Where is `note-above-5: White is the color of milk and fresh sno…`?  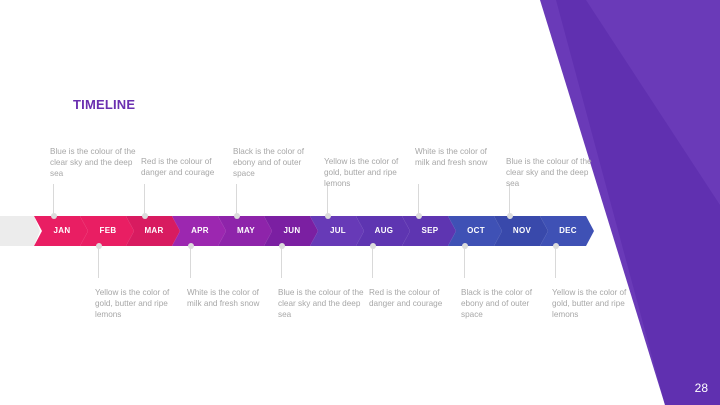 note-above-5: White is the color of milk and fresh sno… is located at coordinates (451, 157).